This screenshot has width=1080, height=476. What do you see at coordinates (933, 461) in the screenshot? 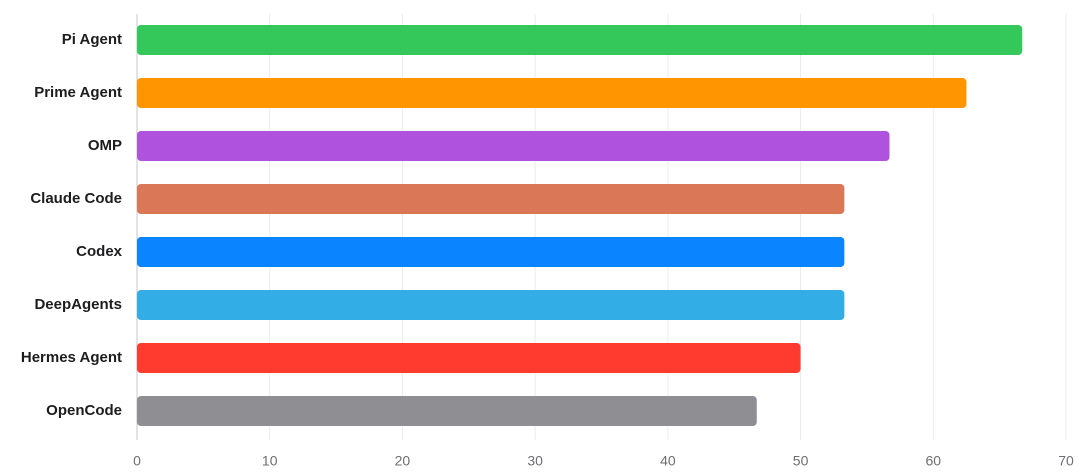
I see `x-tick-label: 60` at bounding box center [933, 461].